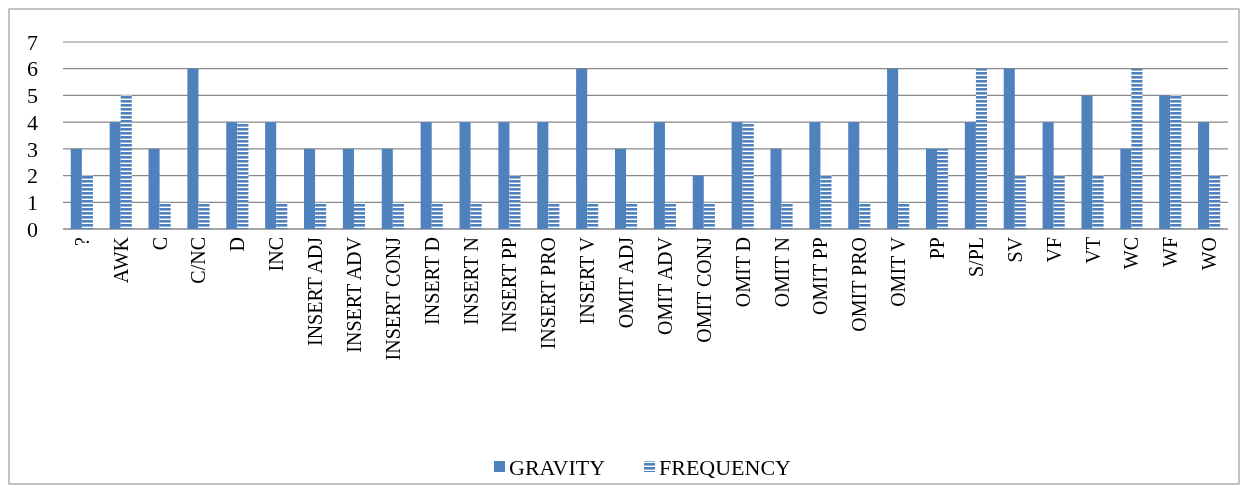 The image size is (1248, 493). I want to click on legend-label: GRAVITY, so click(557, 467).